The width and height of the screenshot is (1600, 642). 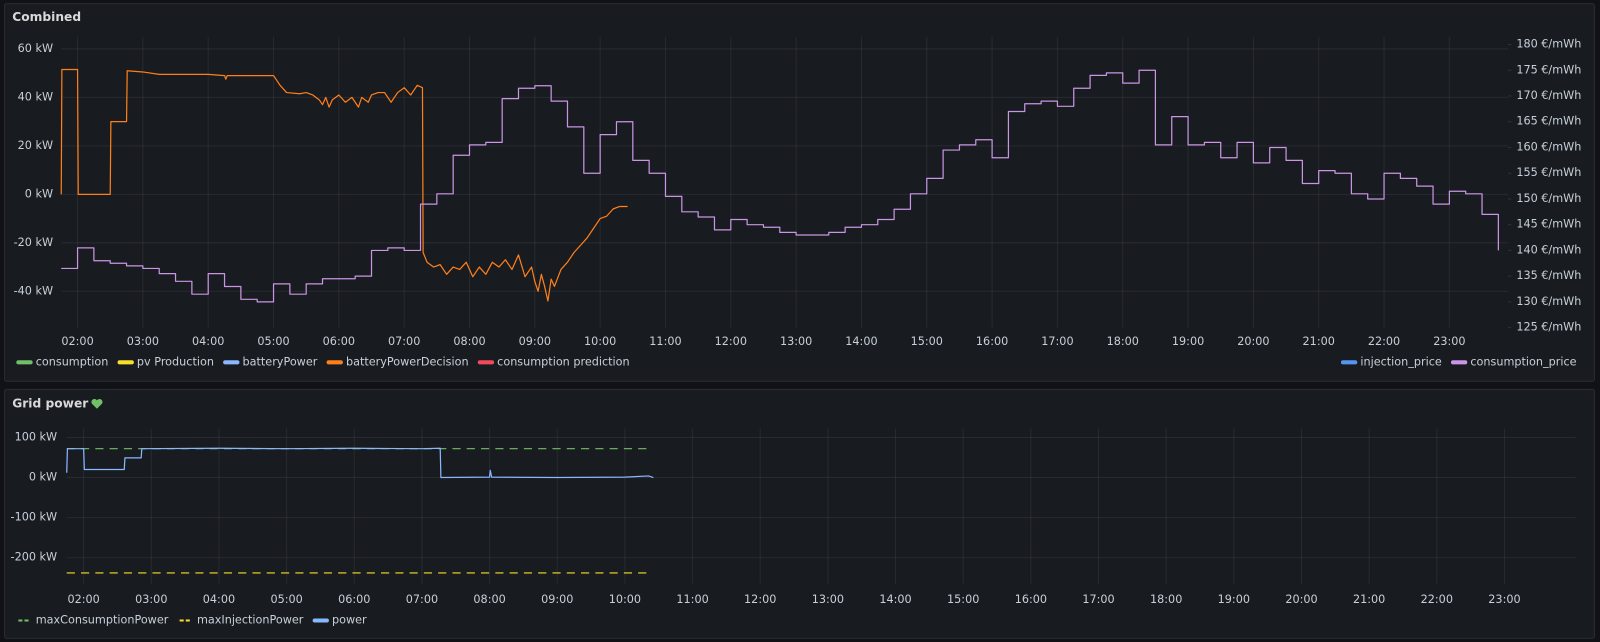 I want to click on legend-label: consumption prediction, so click(x=563, y=361).